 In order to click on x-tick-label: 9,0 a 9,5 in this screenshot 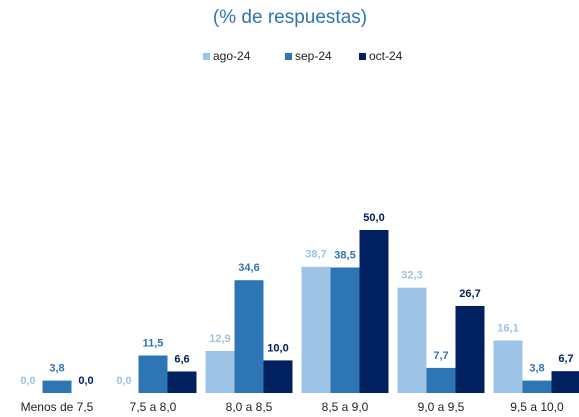, I will do `click(441, 407)`.